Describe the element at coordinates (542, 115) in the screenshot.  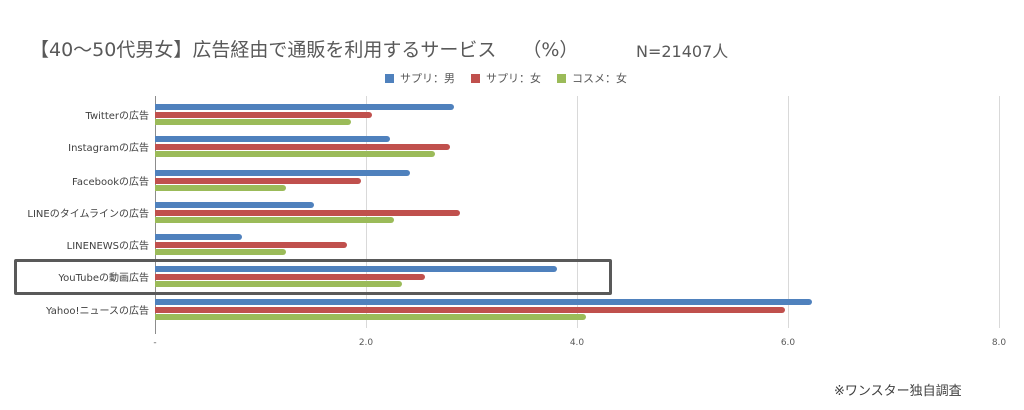
I see `category-row: Twitterの広告` at that location.